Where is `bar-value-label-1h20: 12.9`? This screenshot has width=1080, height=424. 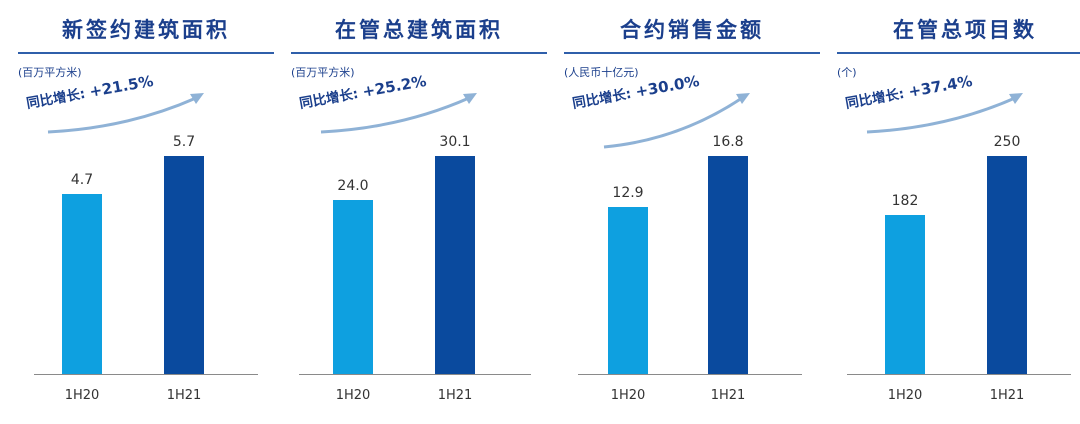 bar-value-label-1h20: 12.9 is located at coordinates (628, 192).